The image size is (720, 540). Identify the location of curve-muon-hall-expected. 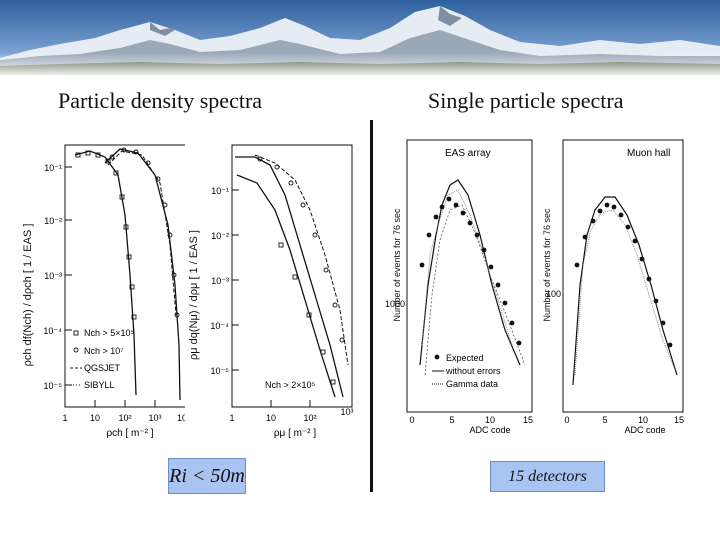
(625, 291).